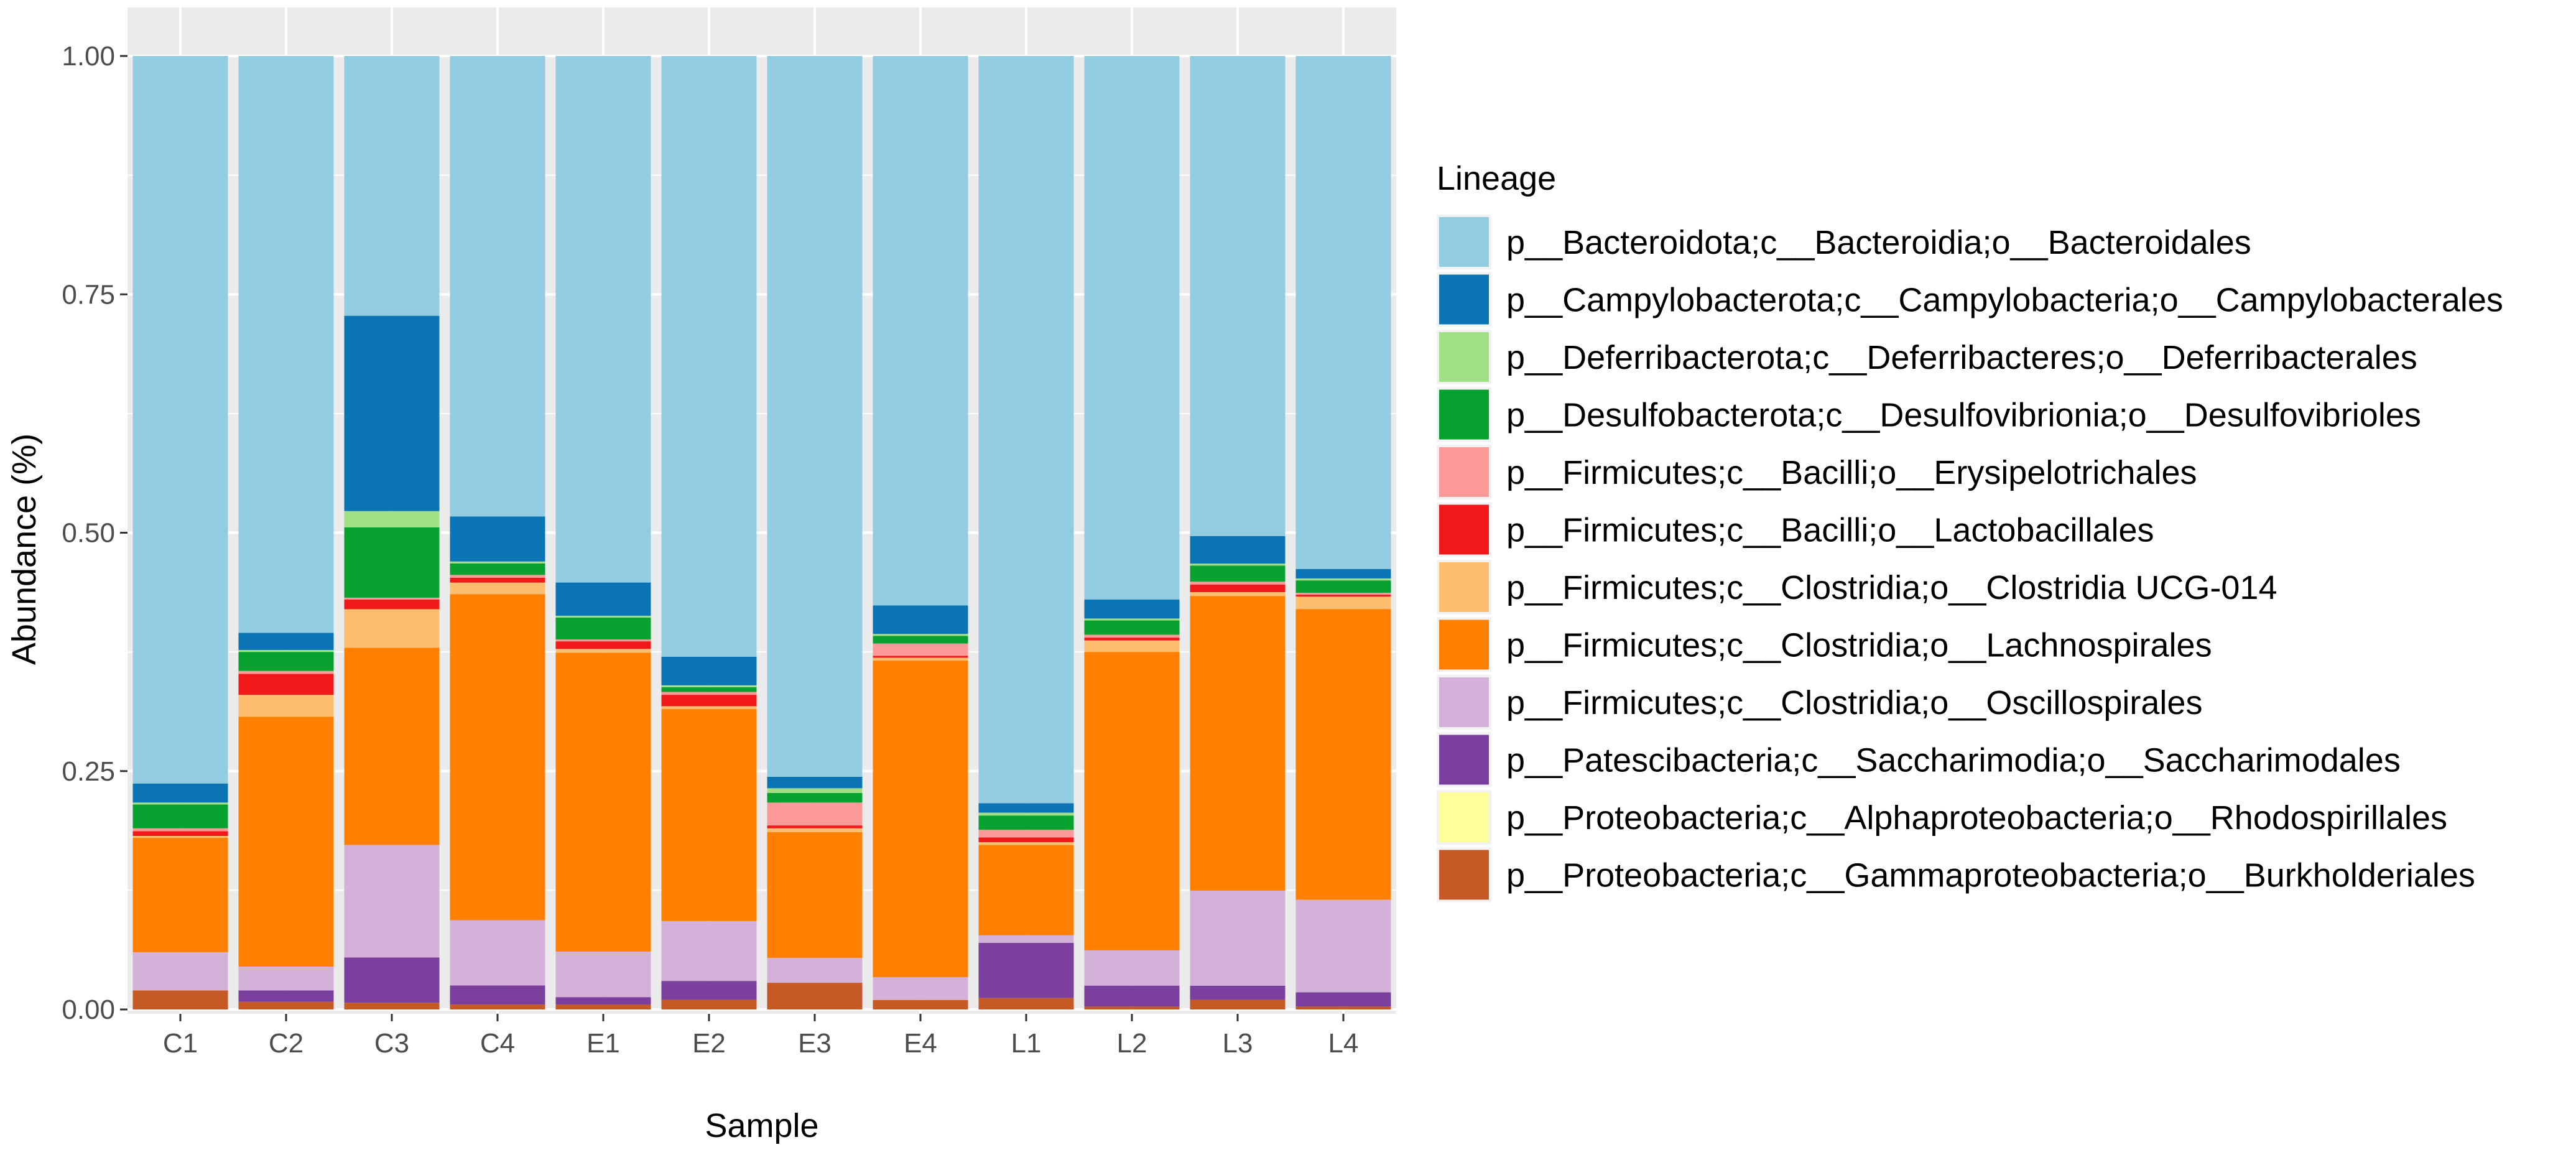 This screenshot has width=2576, height=1155. Describe the element at coordinates (95, 533) in the screenshot. I see `y-axis: 0.00 0.25 0.50 0.75 1.00` at that location.